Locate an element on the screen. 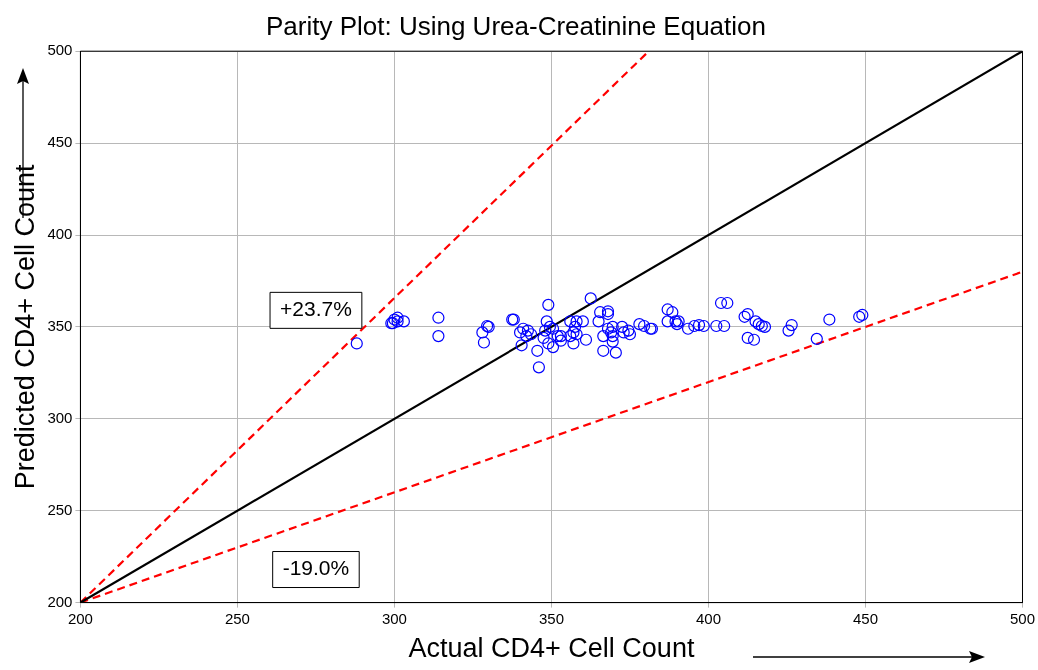 The height and width of the screenshot is (670, 1038). annotation: +23.7% is located at coordinates (316, 309).